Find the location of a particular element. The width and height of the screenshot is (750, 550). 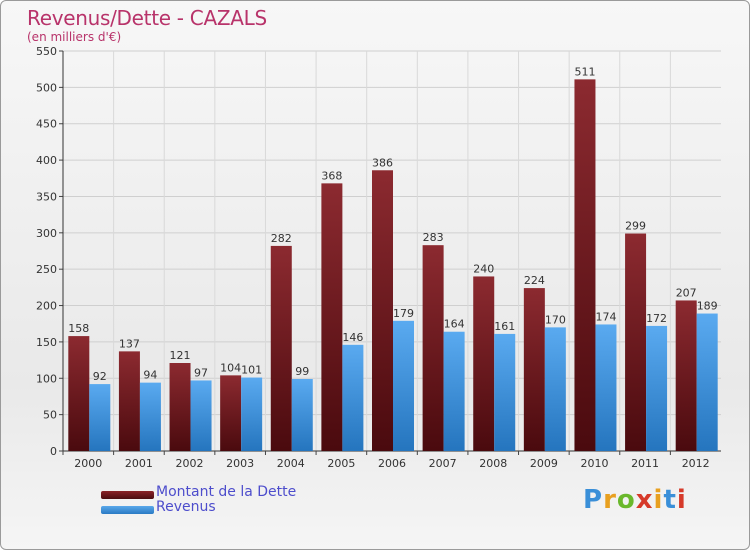

y-tick-label: 100 is located at coordinates (46, 378).